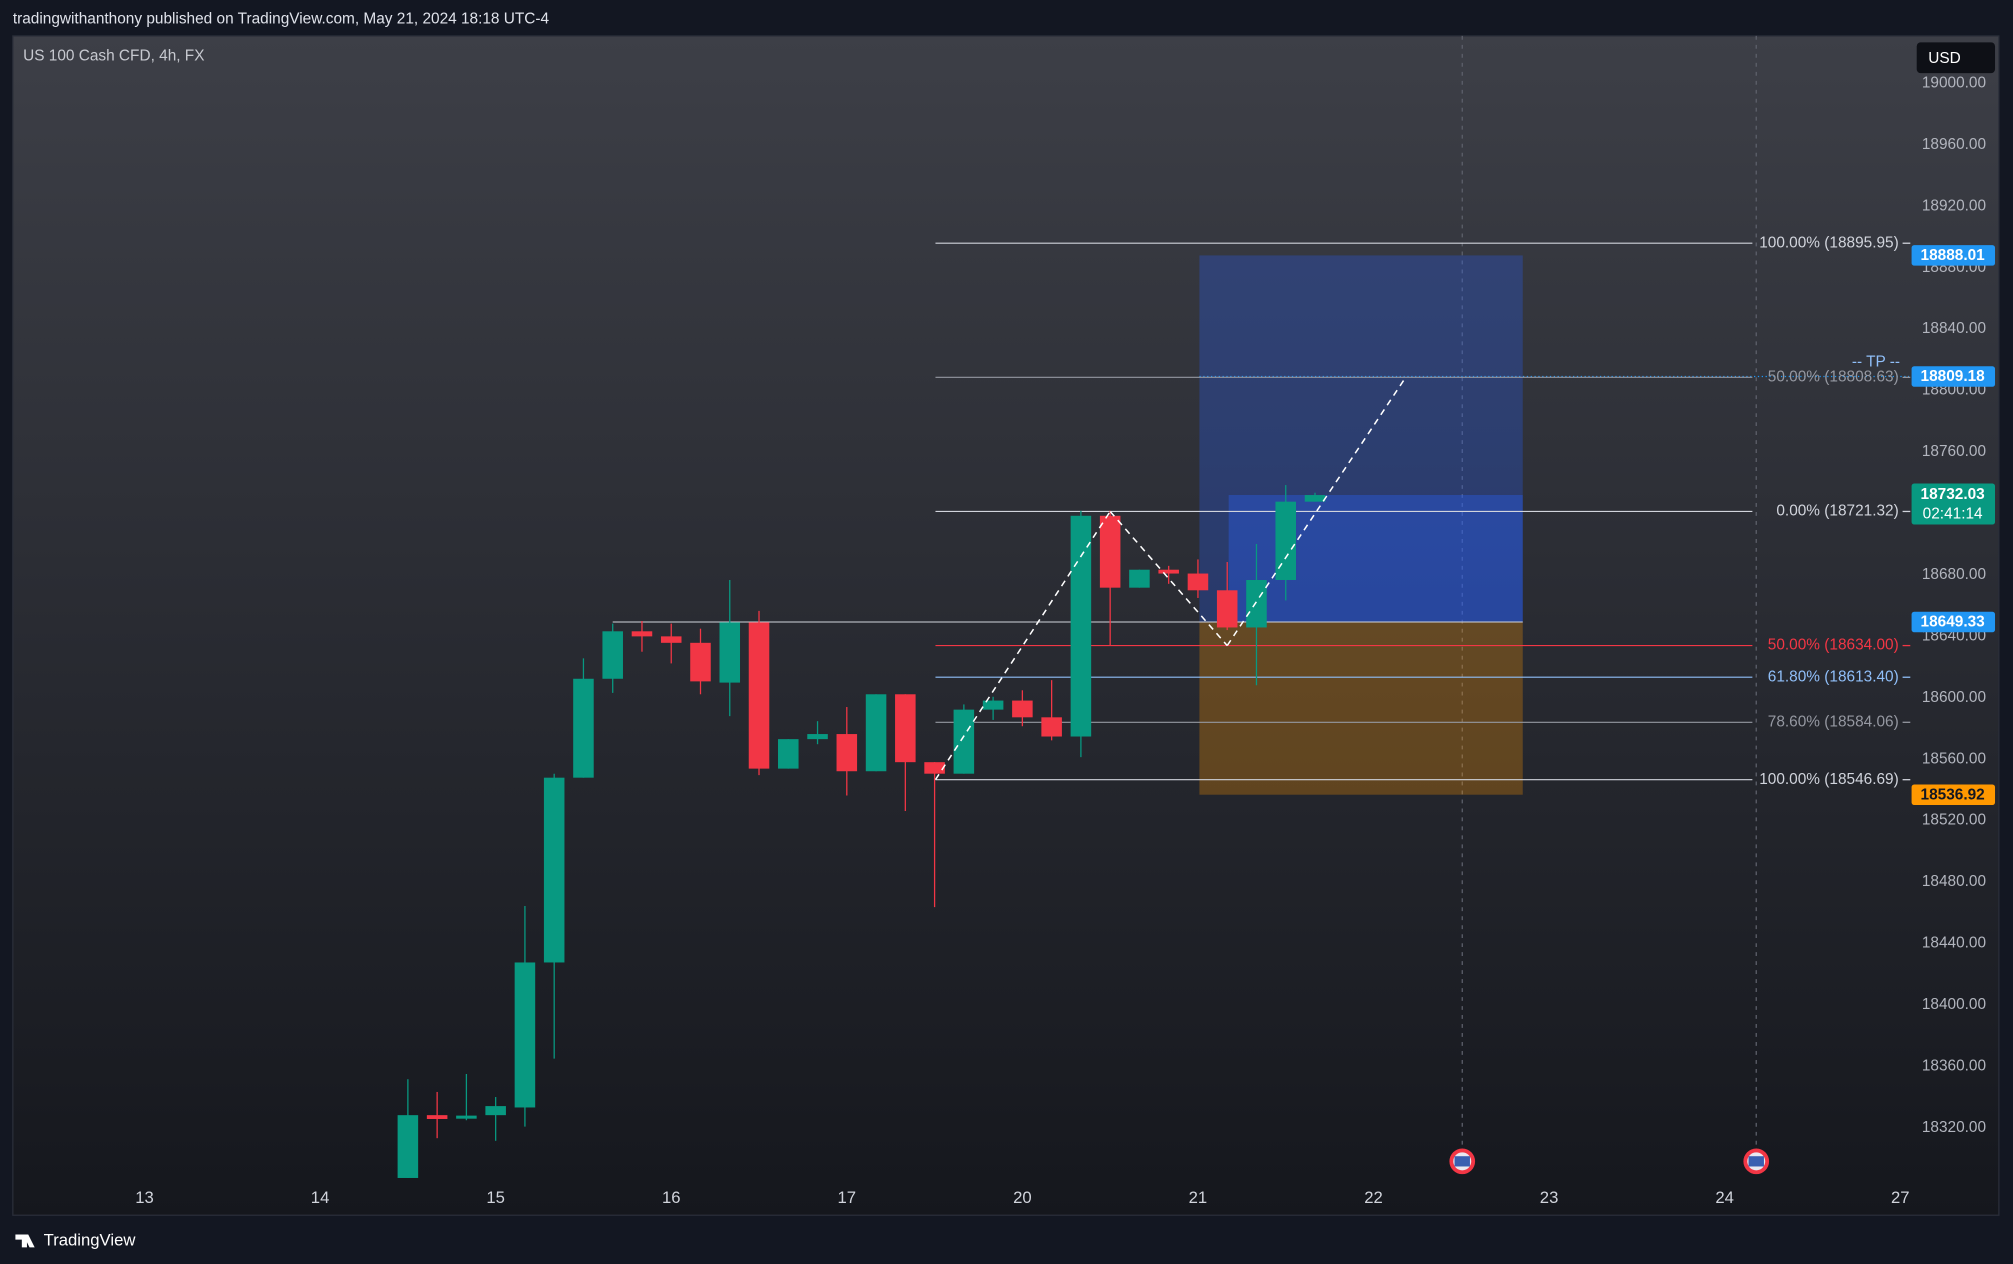 This screenshot has width=2013, height=1264. I want to click on chart-title: US 100 Cash CFD, 4h, FX, so click(113, 56).